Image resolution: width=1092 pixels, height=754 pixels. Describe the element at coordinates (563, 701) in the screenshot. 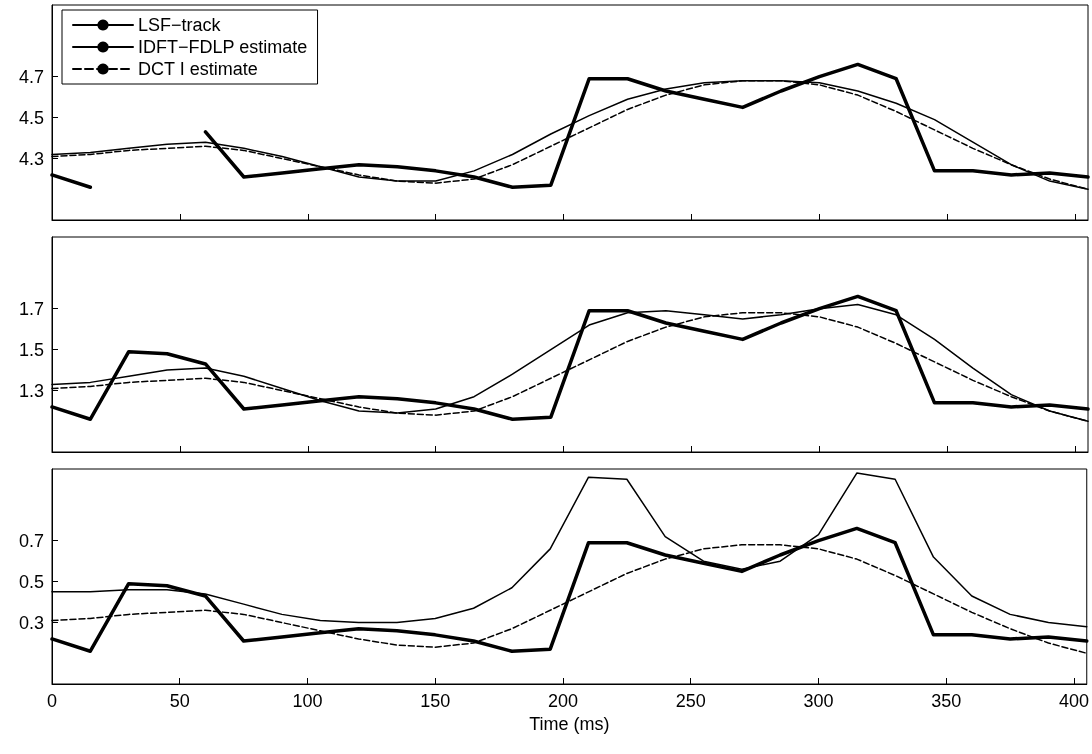

I see `x-tick-label: 200` at that location.